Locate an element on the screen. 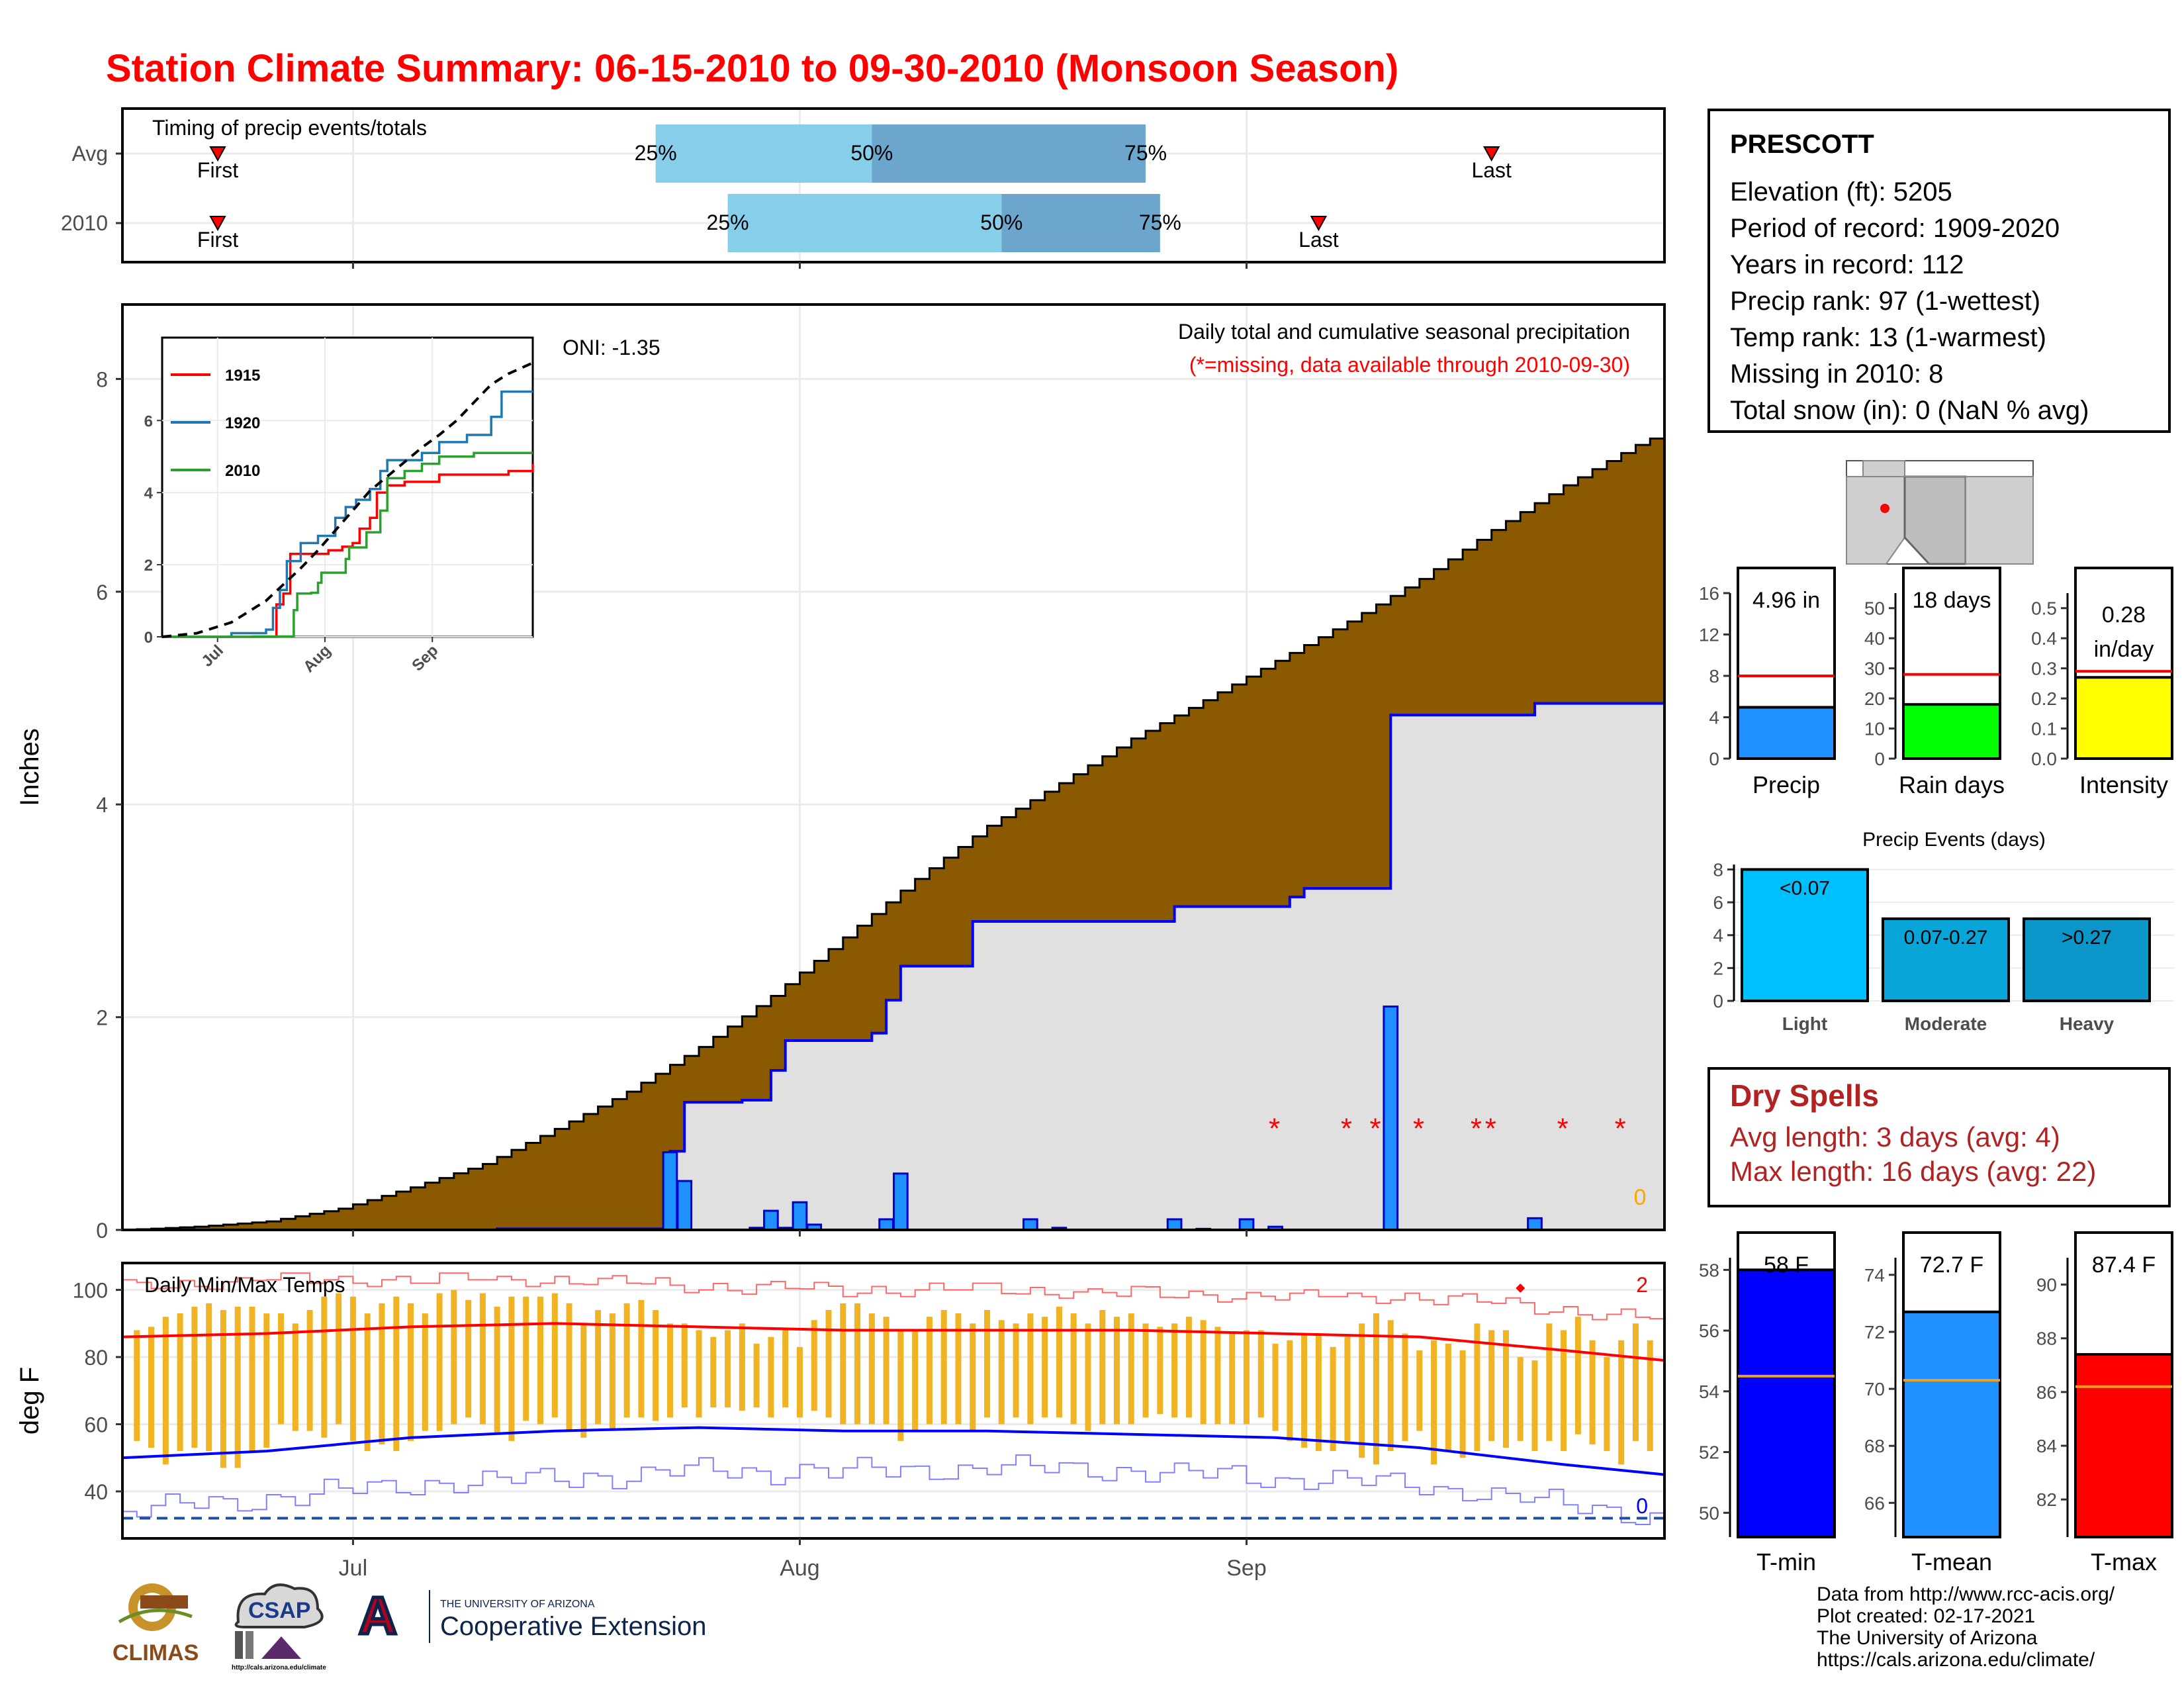  station-missing: Missing in 2010: 8 is located at coordinates (1837, 374).